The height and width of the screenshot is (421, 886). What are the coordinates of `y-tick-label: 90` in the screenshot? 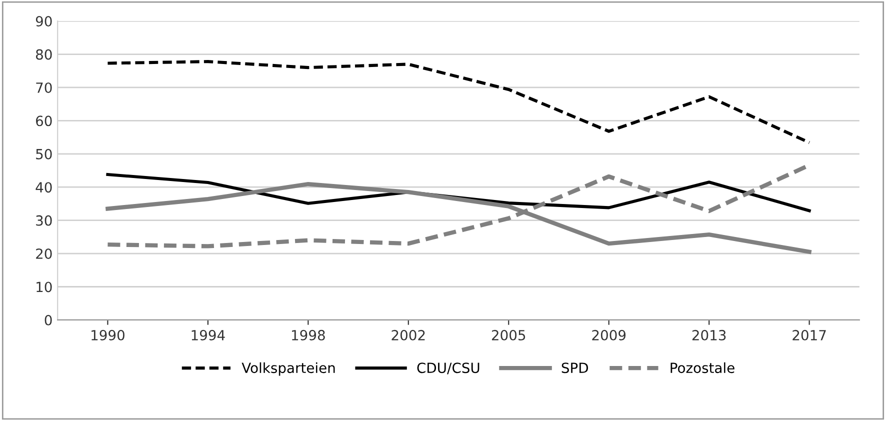 It's located at (44, 21).